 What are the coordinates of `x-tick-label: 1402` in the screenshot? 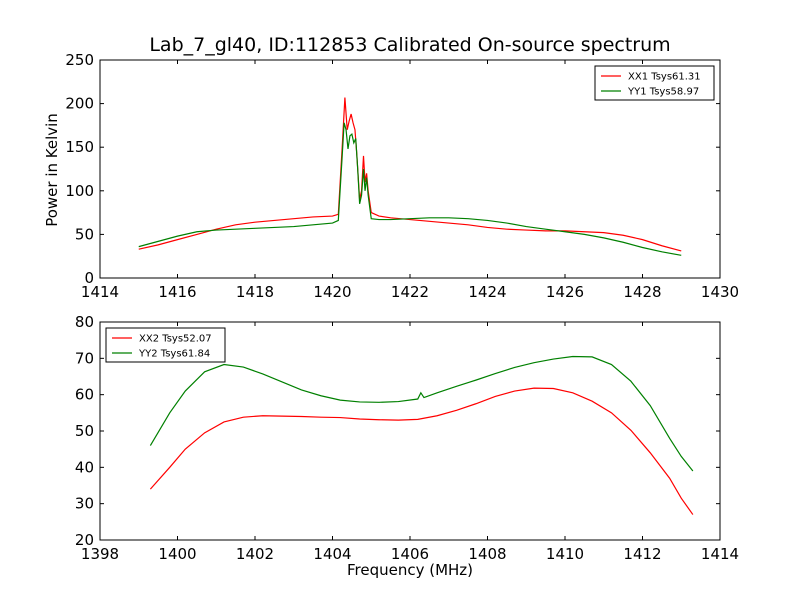 It's located at (255, 554).